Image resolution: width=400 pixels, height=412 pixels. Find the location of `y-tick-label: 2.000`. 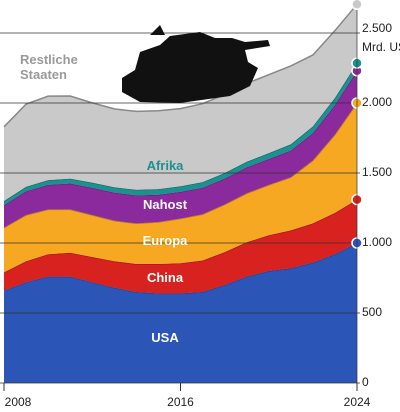

y-tick-label: 2.000 is located at coordinates (377, 102).